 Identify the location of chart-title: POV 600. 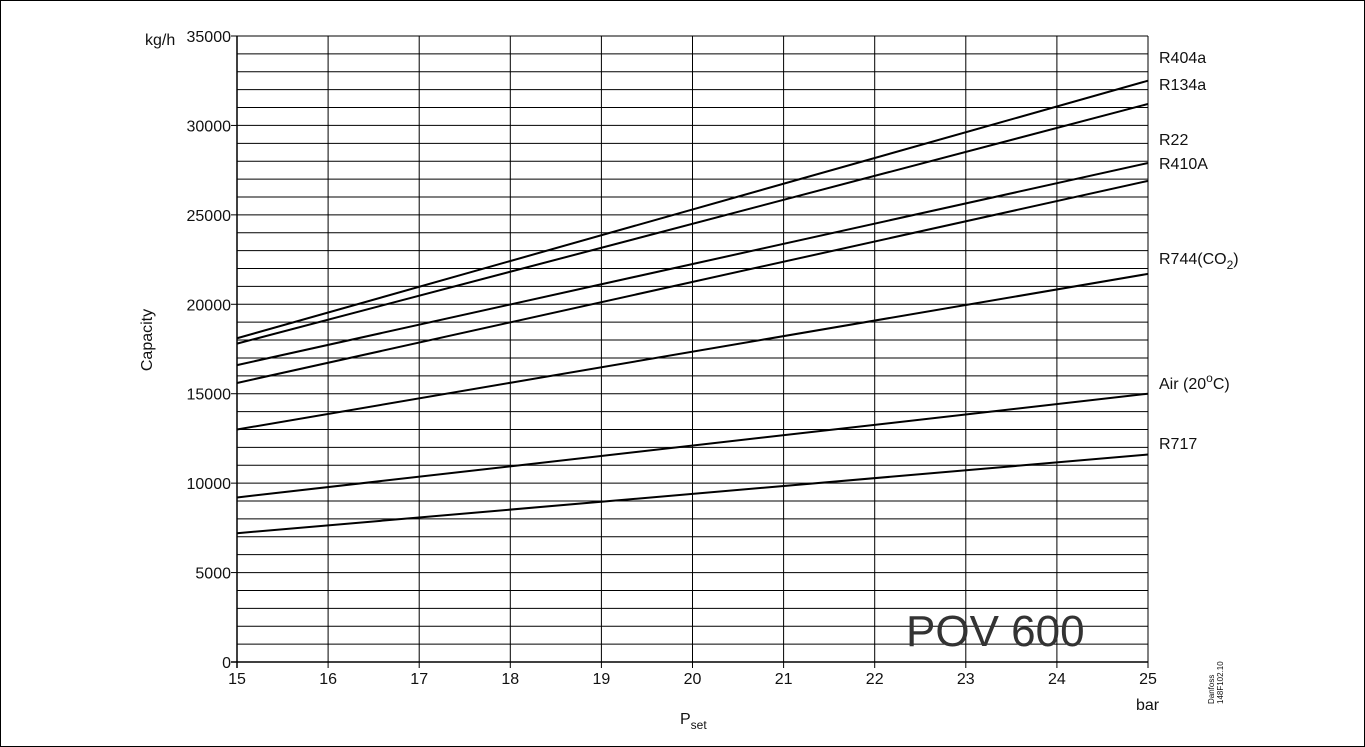
(995, 631).